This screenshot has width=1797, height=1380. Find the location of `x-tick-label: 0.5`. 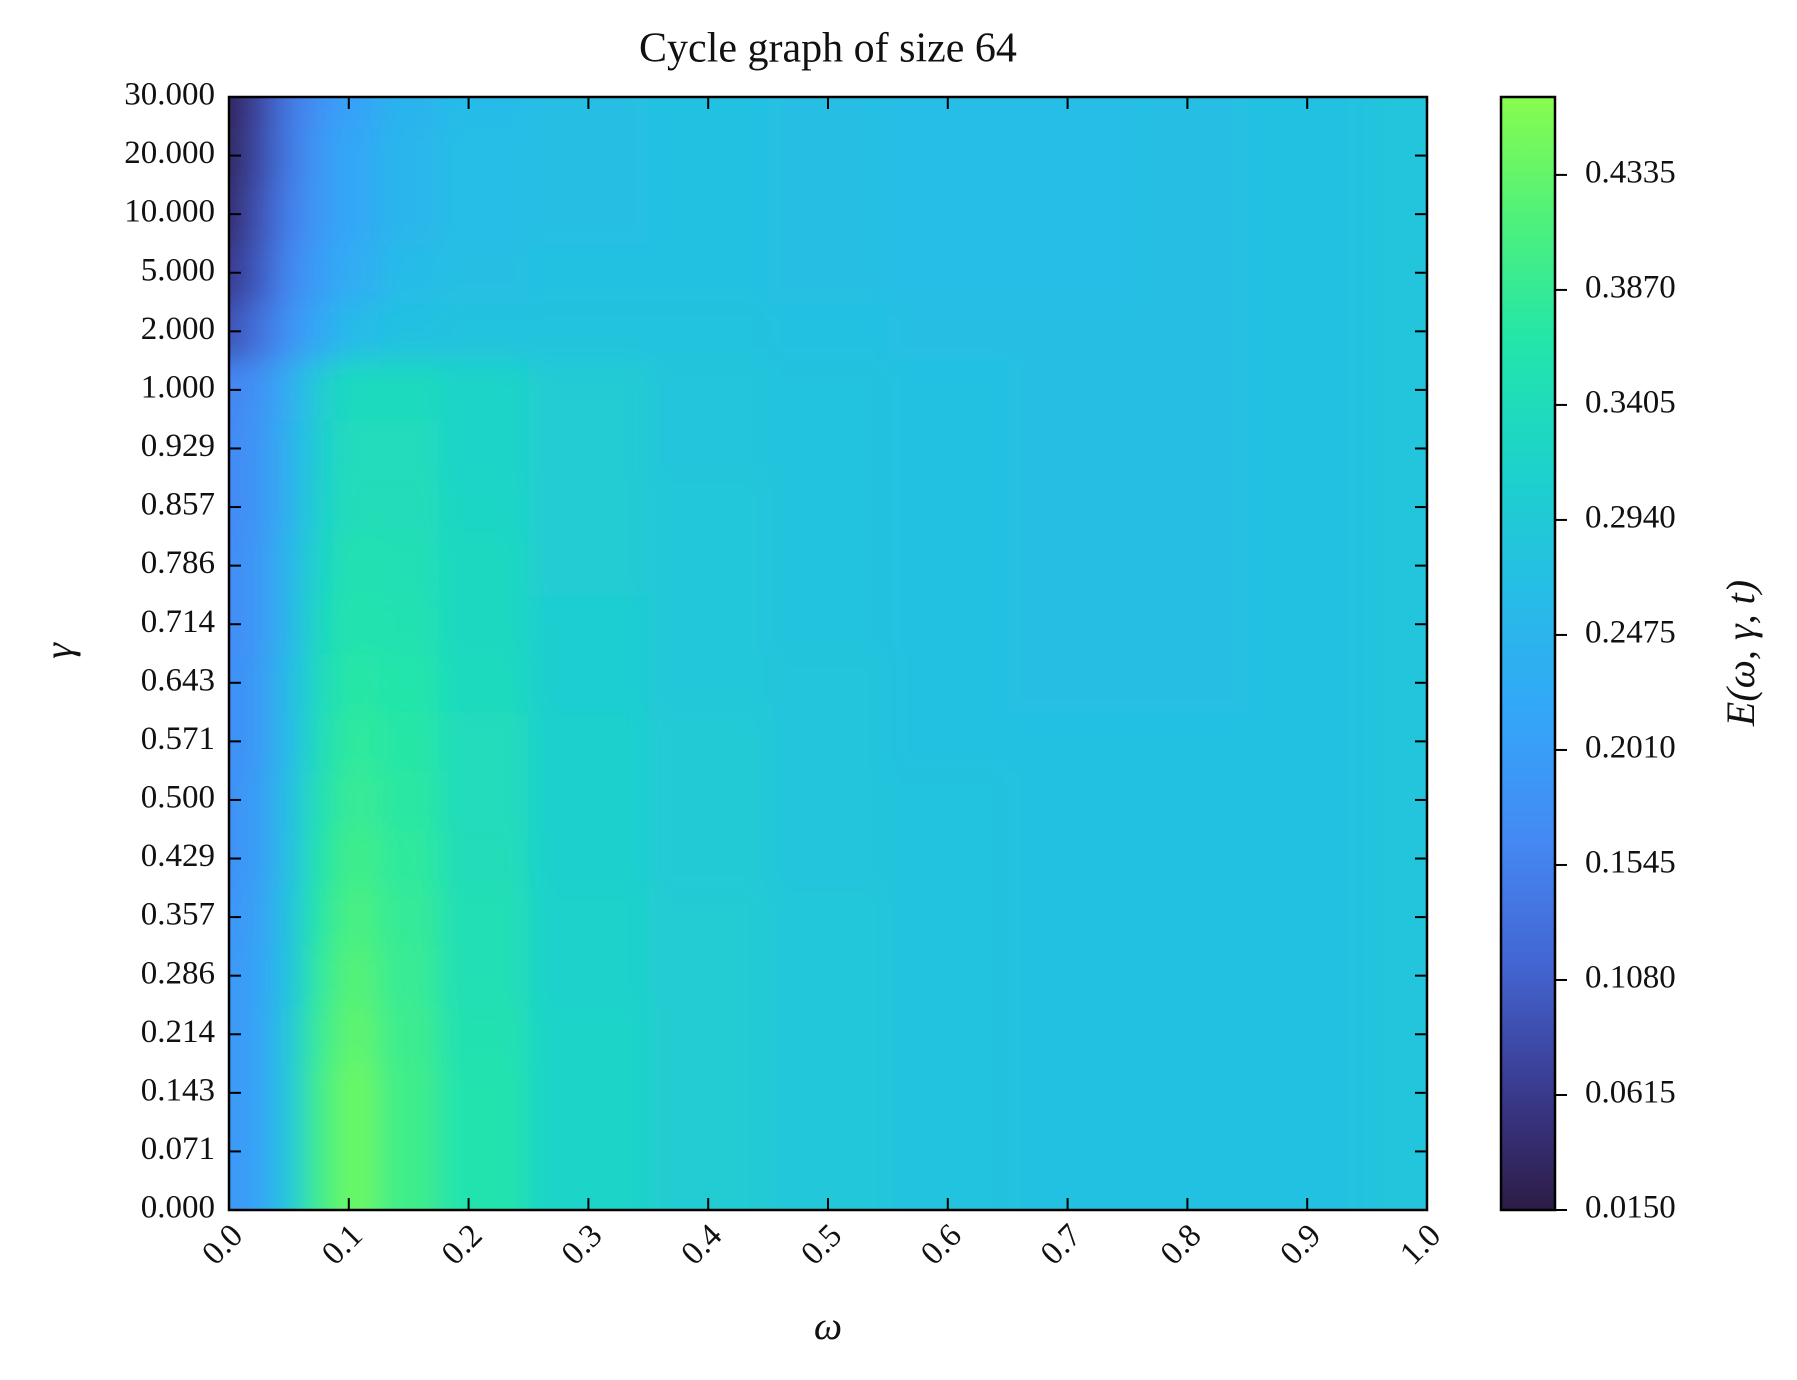

x-tick-label: 0.5 is located at coordinates (821, 1245).